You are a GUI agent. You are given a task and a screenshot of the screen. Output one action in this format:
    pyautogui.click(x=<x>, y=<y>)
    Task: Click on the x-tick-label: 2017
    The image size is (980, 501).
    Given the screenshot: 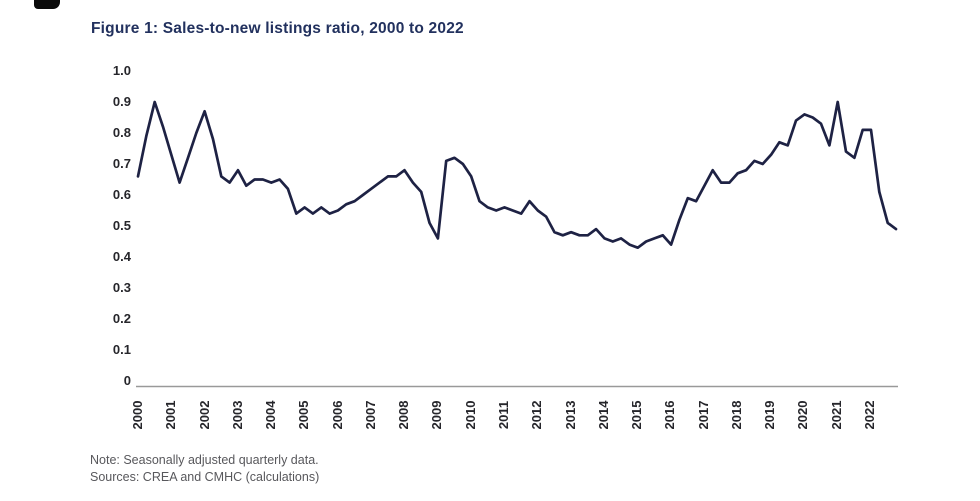 What is the action you would take?
    pyautogui.click(x=703, y=415)
    